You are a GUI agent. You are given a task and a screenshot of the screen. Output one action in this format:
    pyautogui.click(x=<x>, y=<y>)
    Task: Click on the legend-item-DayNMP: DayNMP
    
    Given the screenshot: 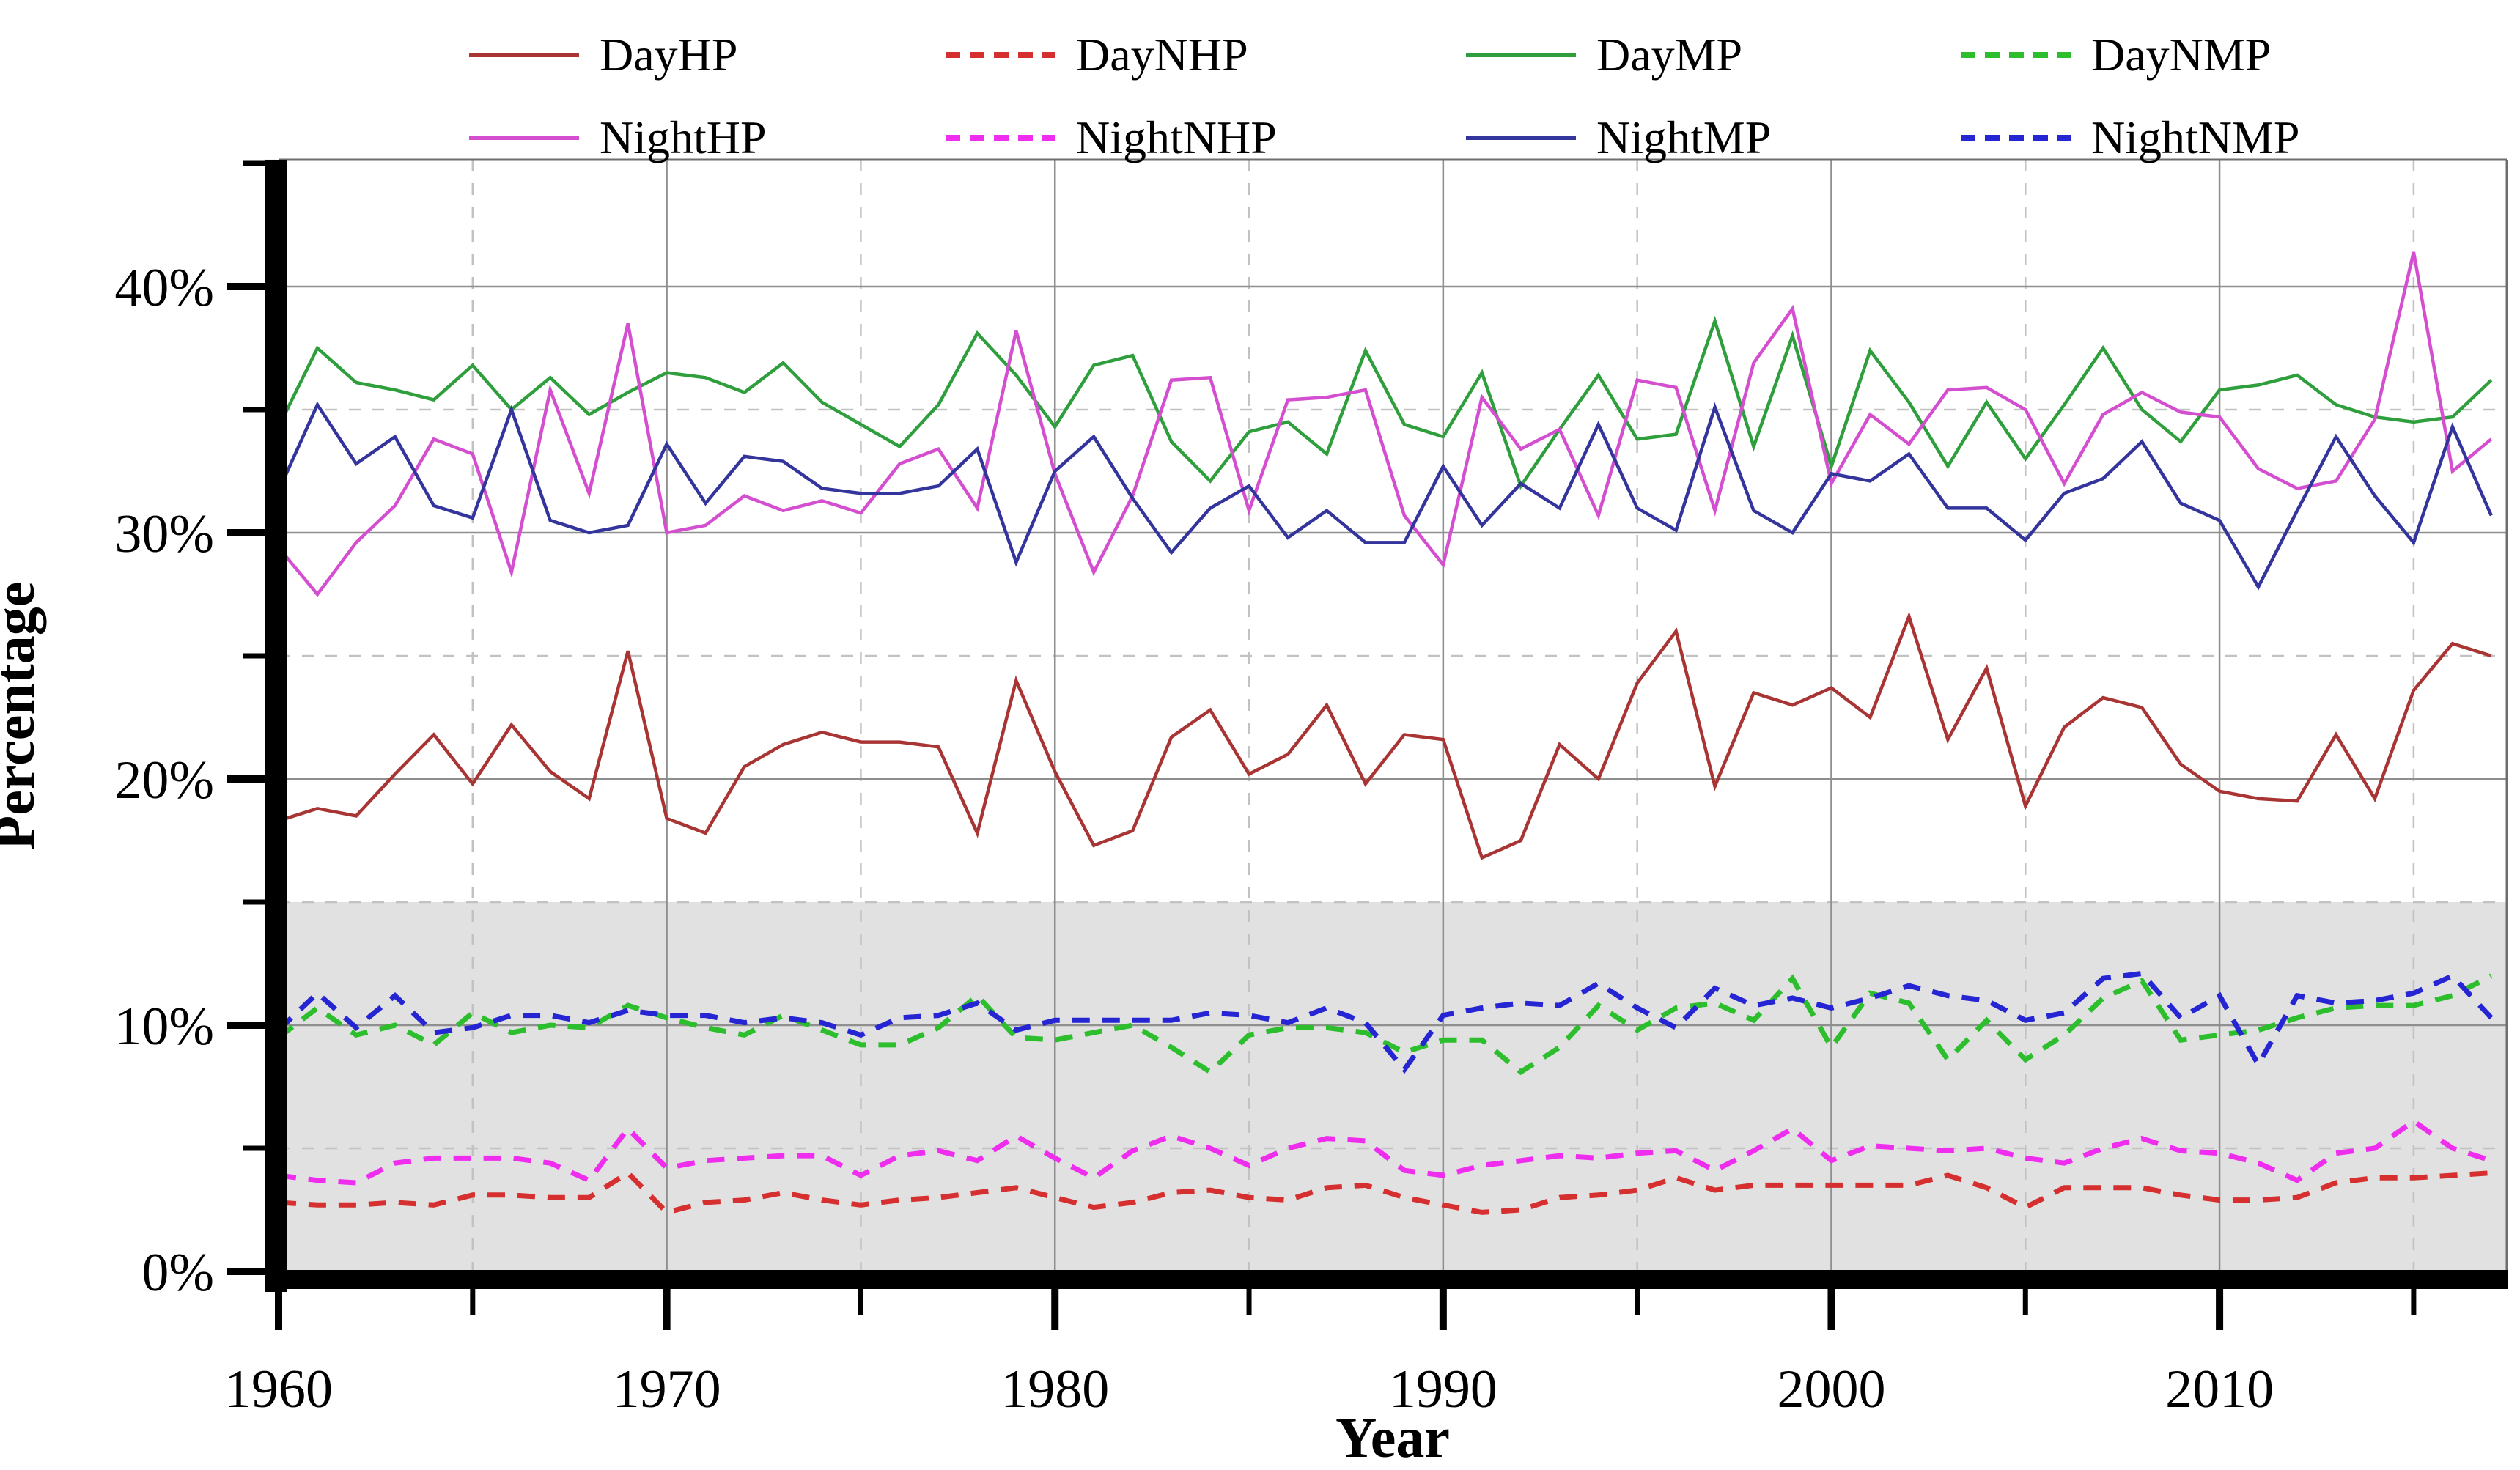 What is the action you would take?
    pyautogui.click(x=2116, y=55)
    